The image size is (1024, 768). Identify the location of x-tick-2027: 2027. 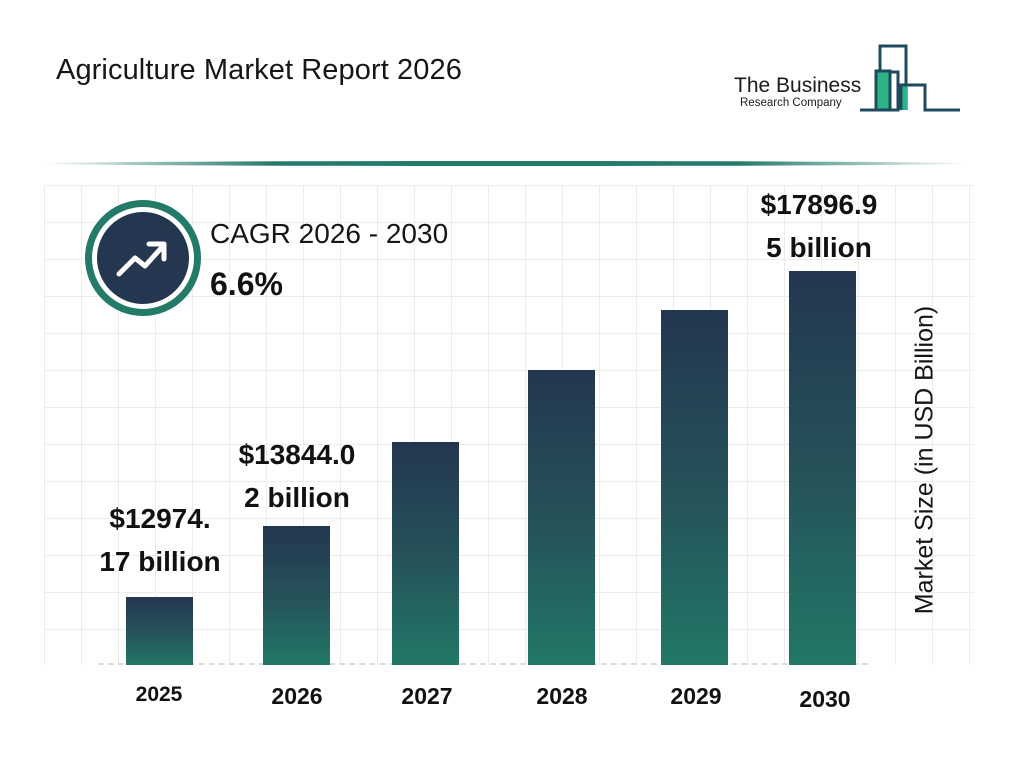
(427, 696).